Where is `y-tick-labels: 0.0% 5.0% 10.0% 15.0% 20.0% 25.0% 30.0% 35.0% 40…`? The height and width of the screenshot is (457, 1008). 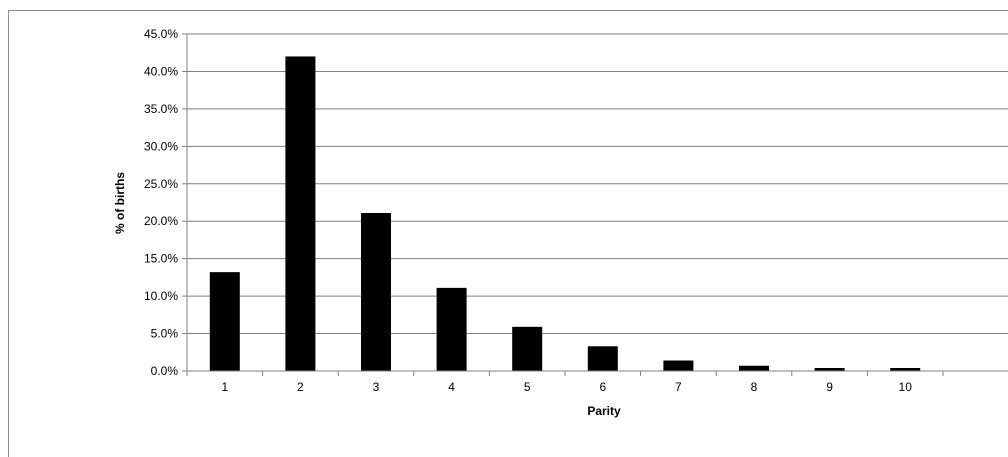
y-tick-labels: 0.0% 5.0% 10.0% 15.0% 20.0% 25.0% 30.0% 35.0% 40… is located at coordinates (161, 202).